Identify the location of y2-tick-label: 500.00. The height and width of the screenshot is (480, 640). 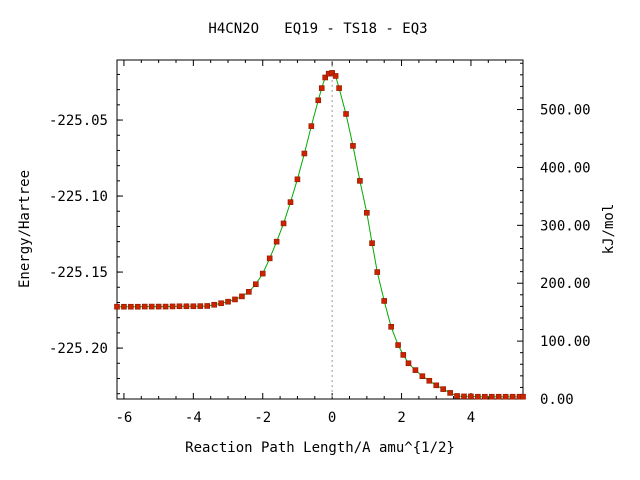
(565, 111).